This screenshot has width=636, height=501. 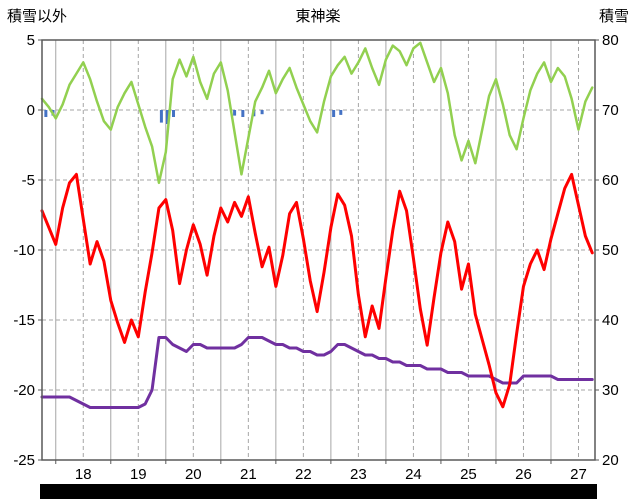 What do you see at coordinates (248, 474) in the screenshot?
I see `svg-text: 21` at bounding box center [248, 474].